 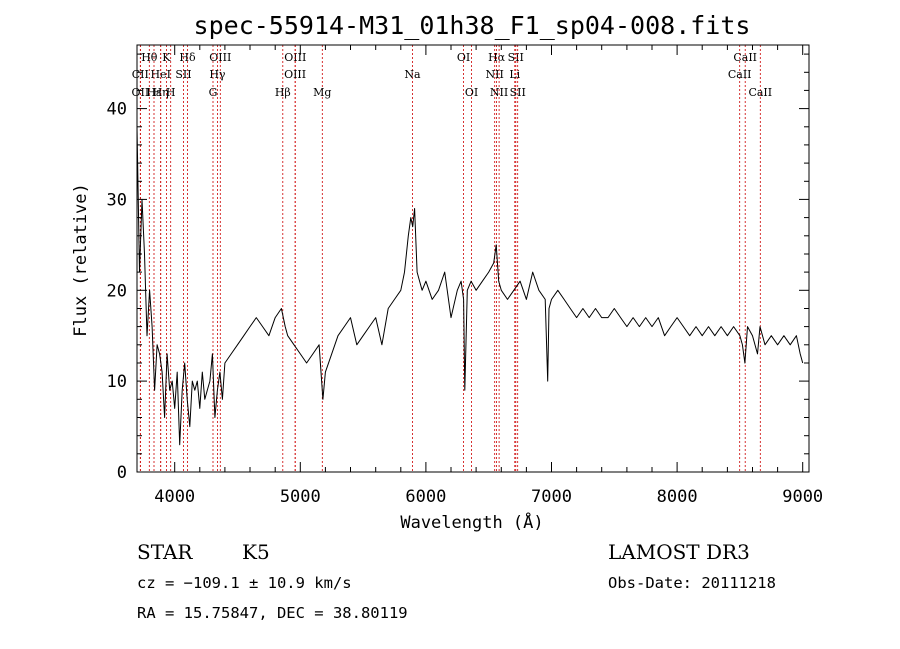 What do you see at coordinates (272, 613) in the screenshot?
I see `sky-coordinates: RA = 15.75847, DEC = 38.80119` at bounding box center [272, 613].